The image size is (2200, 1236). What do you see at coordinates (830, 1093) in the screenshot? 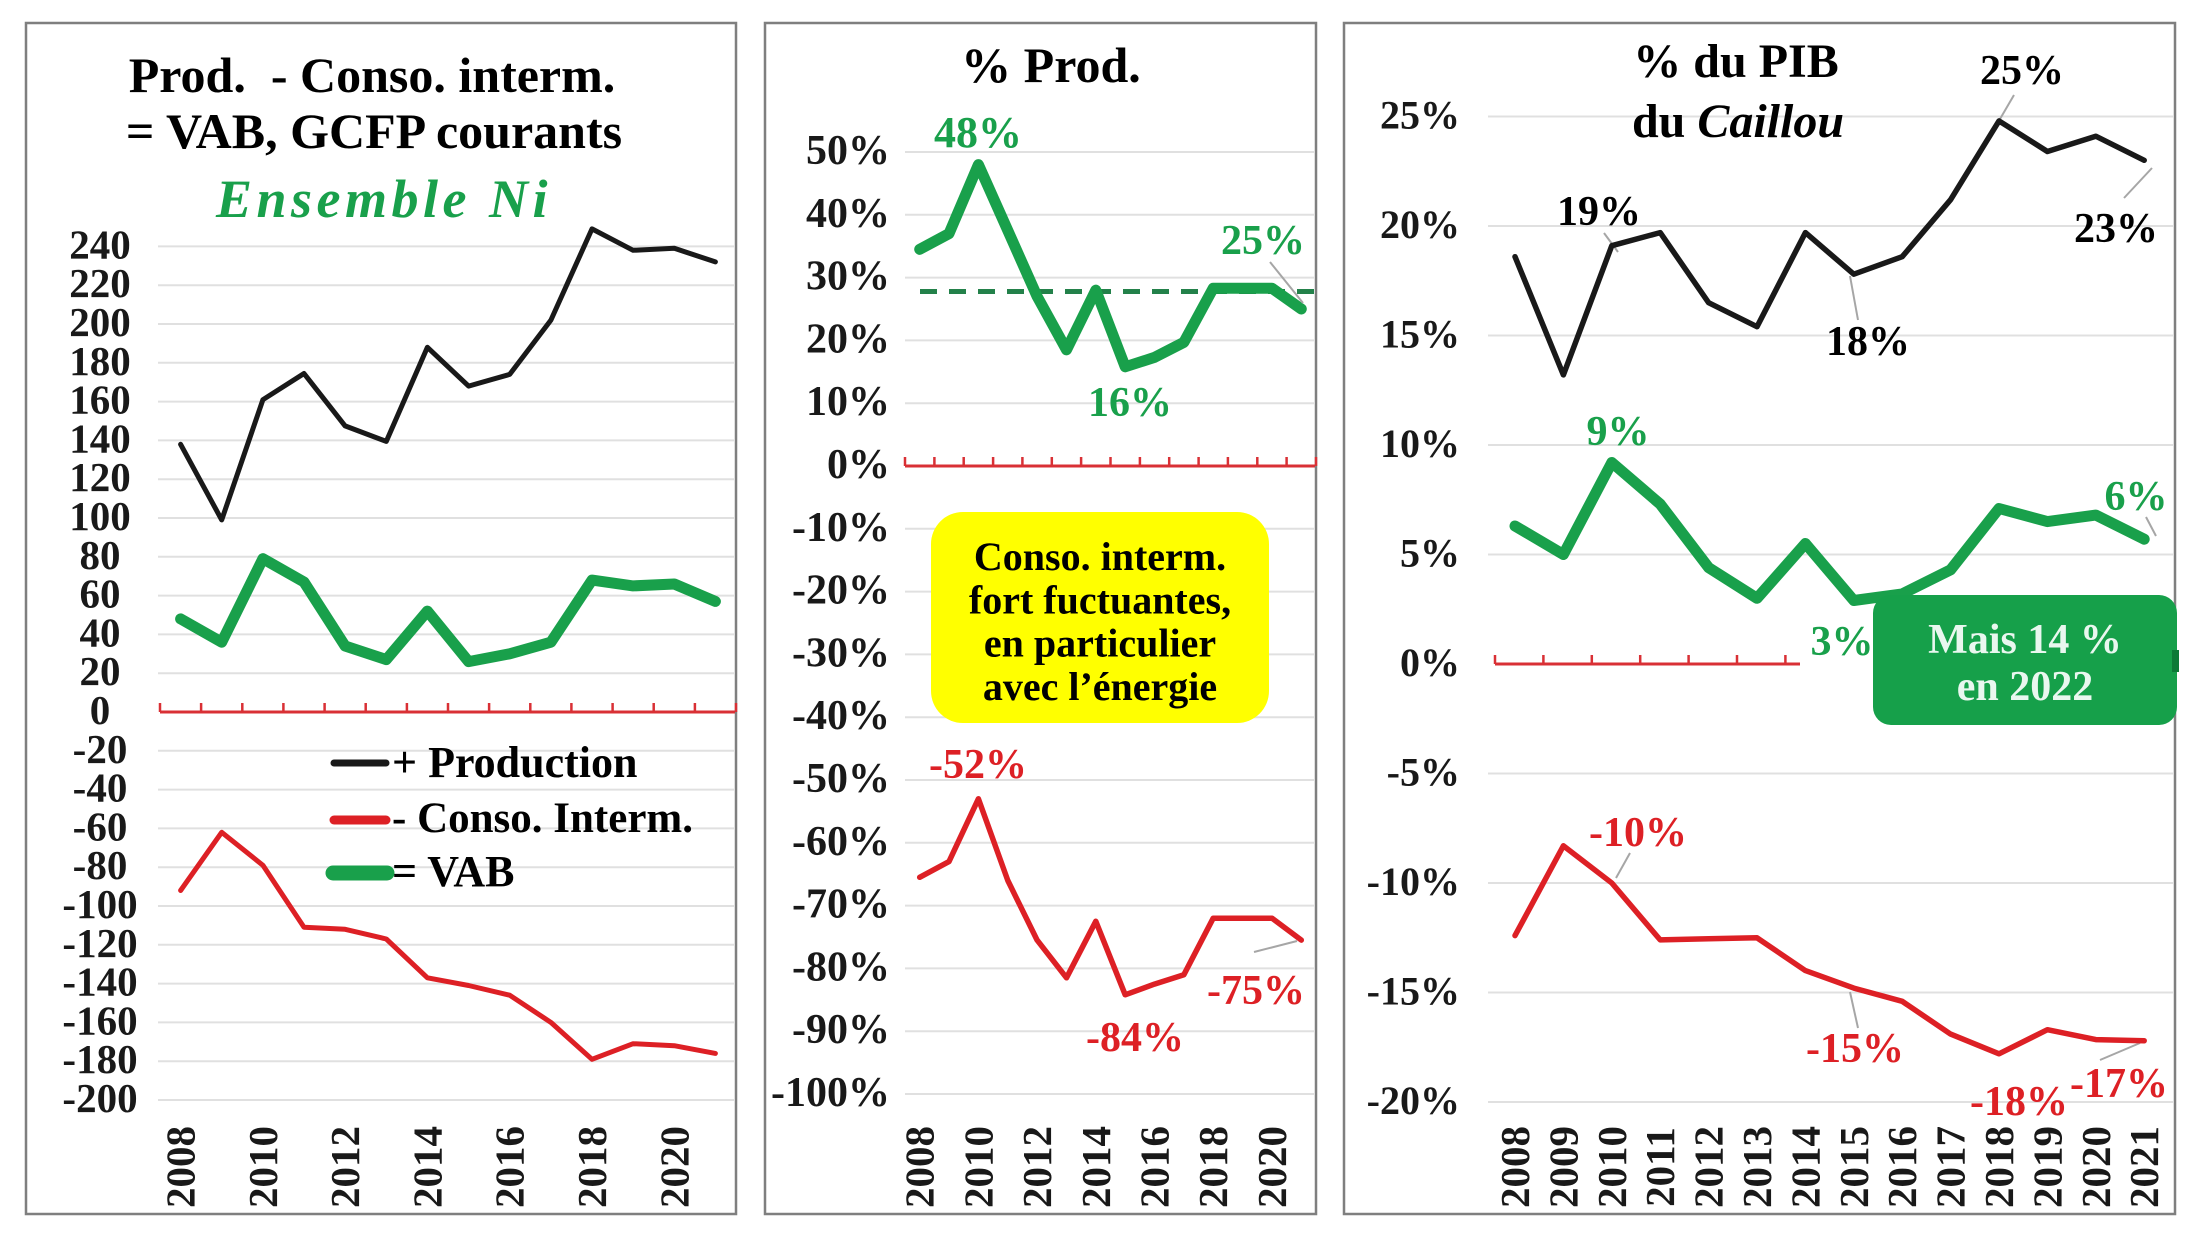
I see `svg-text: -100%` at bounding box center [830, 1093].